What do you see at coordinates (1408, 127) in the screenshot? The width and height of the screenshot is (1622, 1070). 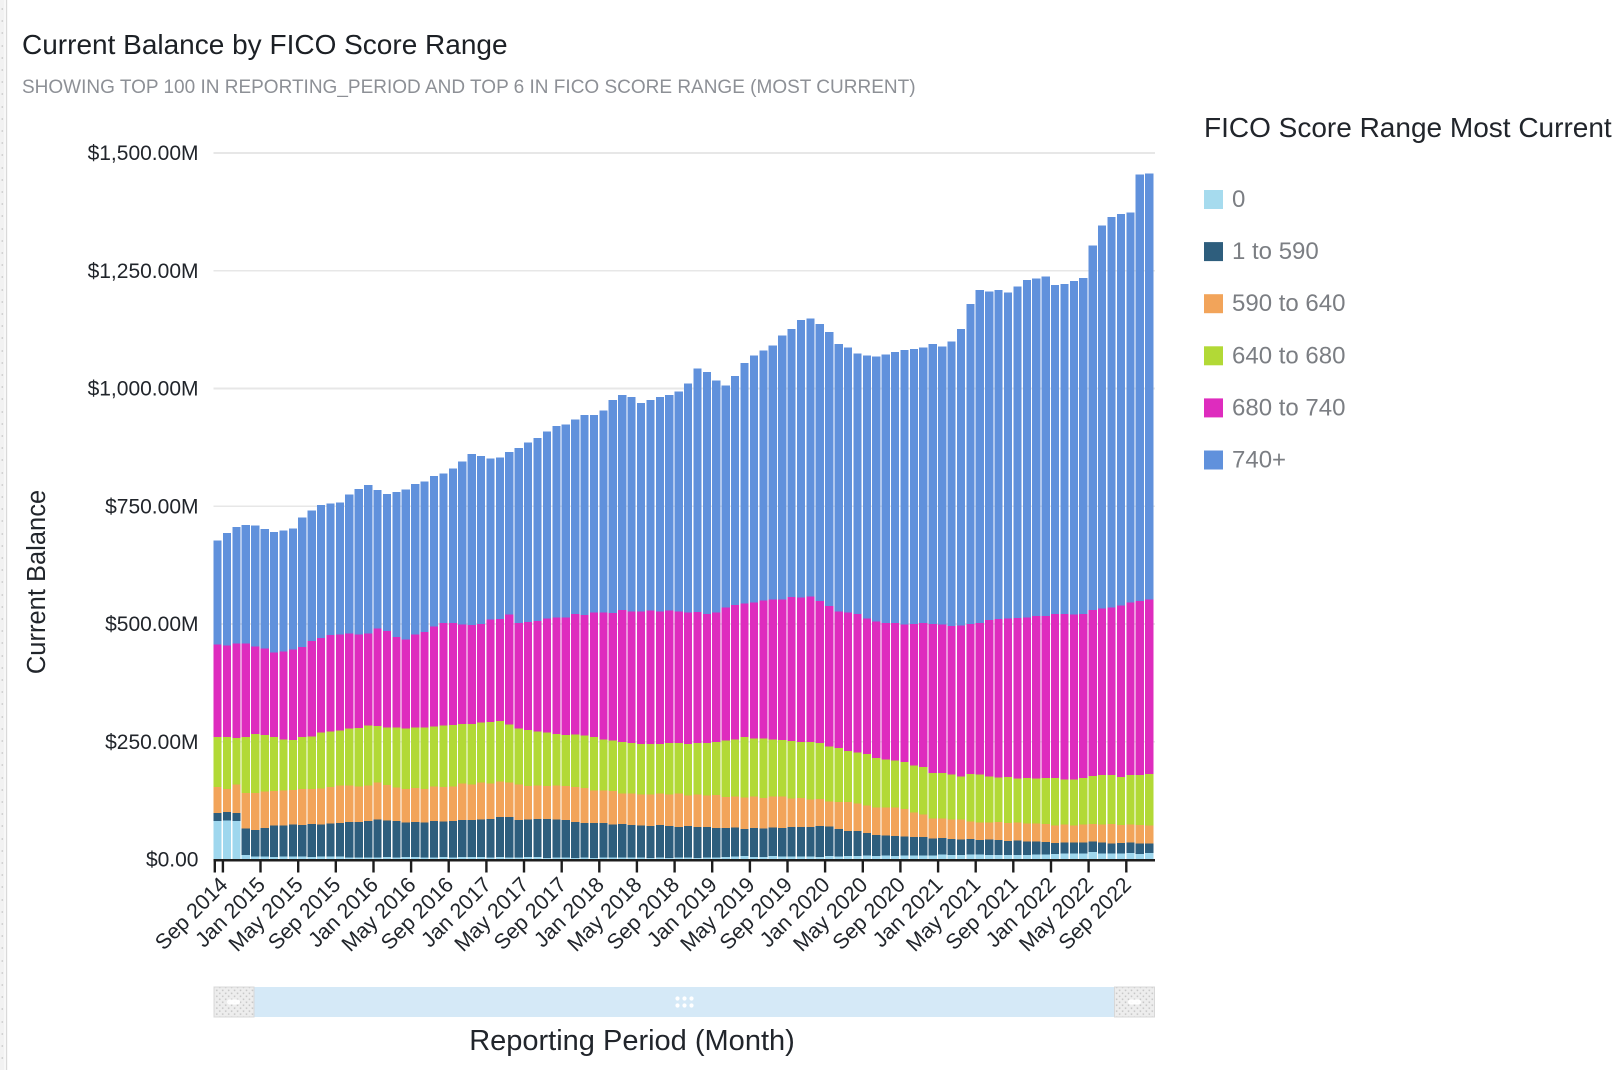 I see `svg-text: FICO Score Range Most Current` at bounding box center [1408, 127].